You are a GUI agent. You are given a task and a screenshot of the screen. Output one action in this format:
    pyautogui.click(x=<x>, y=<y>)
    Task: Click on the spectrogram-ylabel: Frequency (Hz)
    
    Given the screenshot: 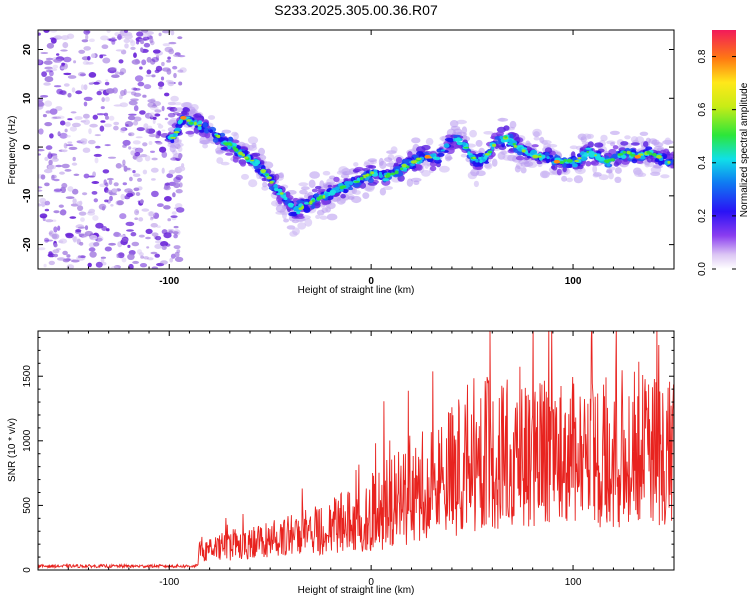 What is the action you would take?
    pyautogui.click(x=12, y=150)
    